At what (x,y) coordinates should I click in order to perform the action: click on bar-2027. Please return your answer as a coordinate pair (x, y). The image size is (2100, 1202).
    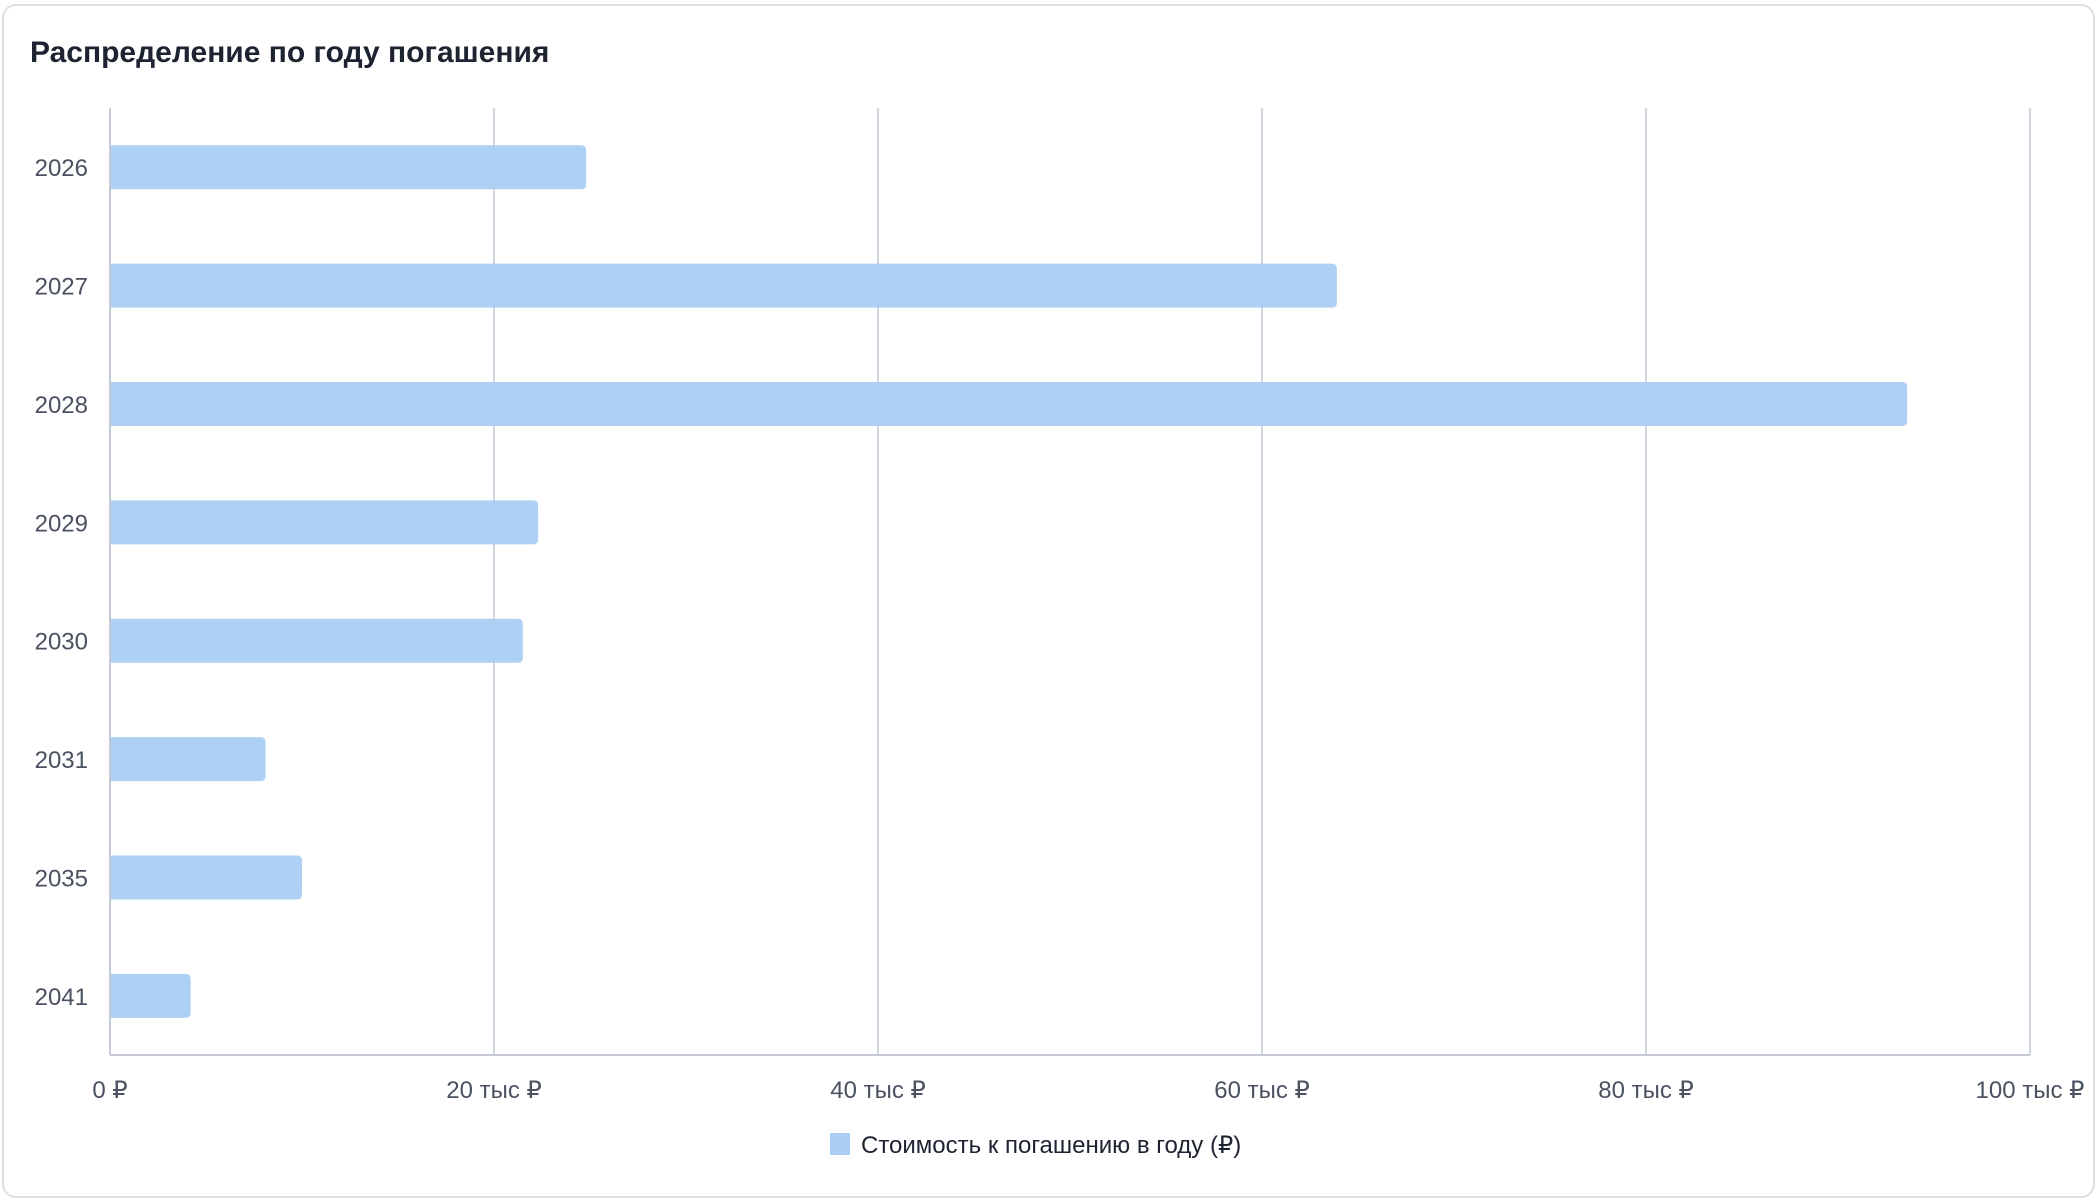
    Looking at the image, I should click on (723, 285).